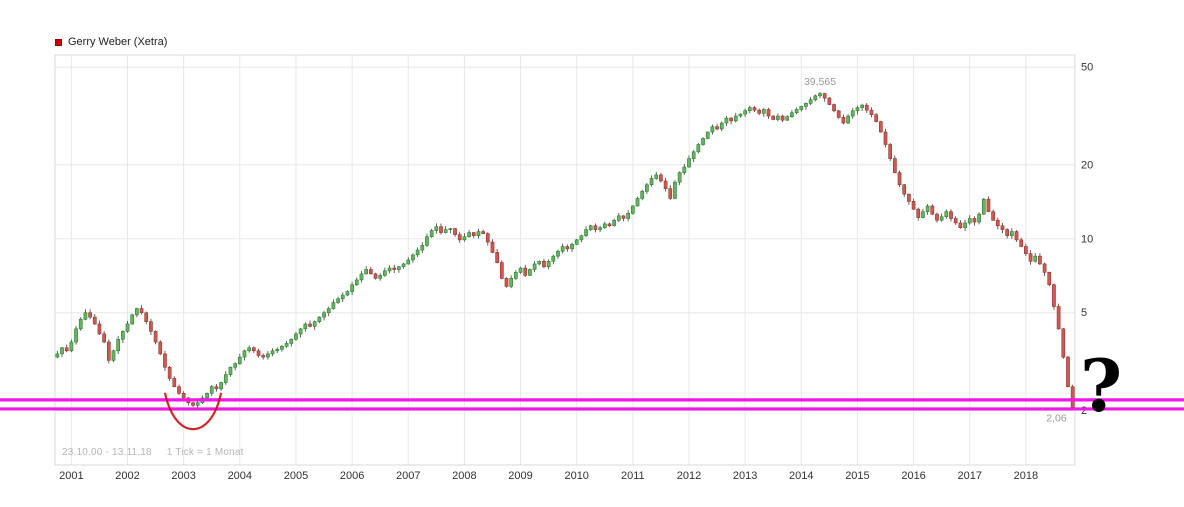 The height and width of the screenshot is (507, 1184). I want to click on x-axis-label: 2012, so click(689, 476).